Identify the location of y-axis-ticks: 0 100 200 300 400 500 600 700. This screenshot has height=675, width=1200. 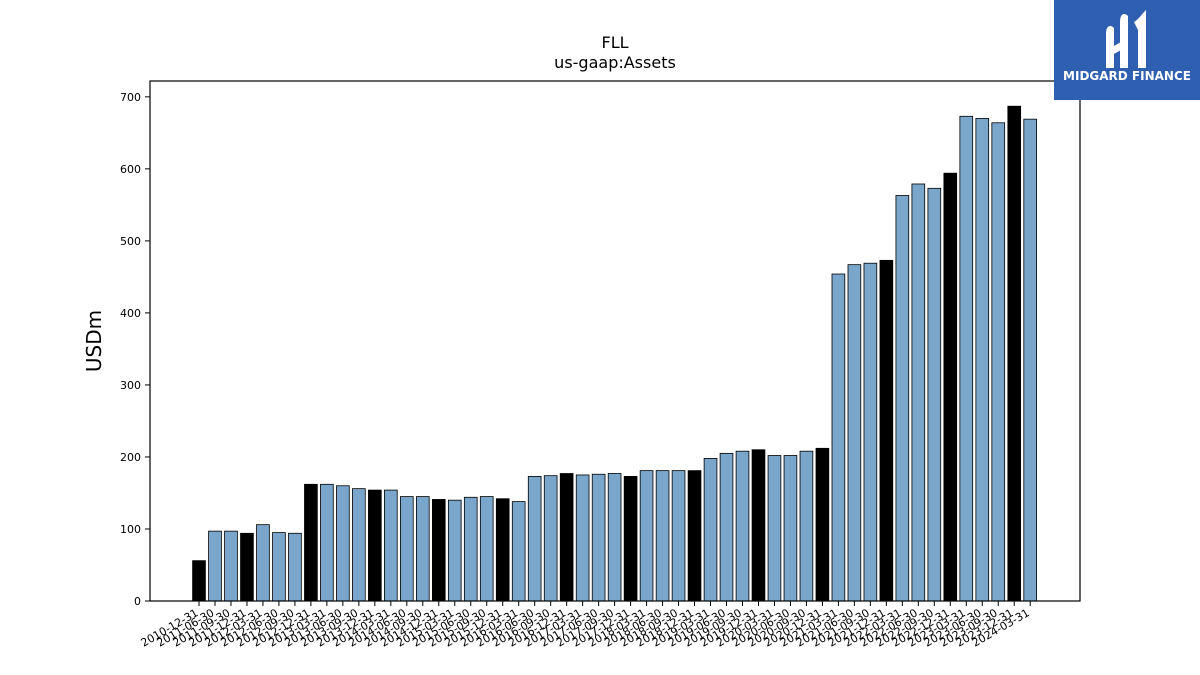
(135, 349).